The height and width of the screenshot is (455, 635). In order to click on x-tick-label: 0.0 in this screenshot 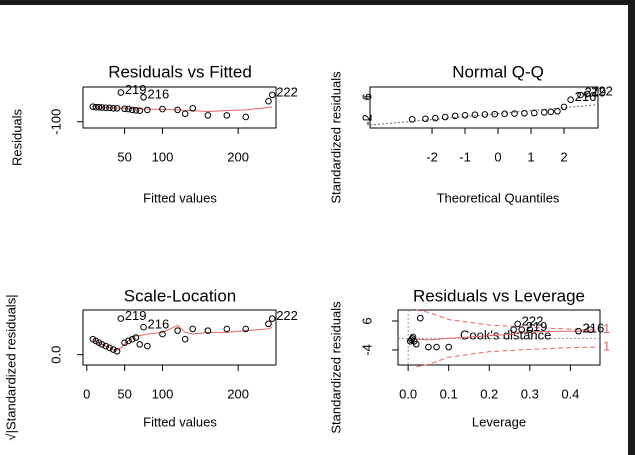, I will do `click(408, 393)`.